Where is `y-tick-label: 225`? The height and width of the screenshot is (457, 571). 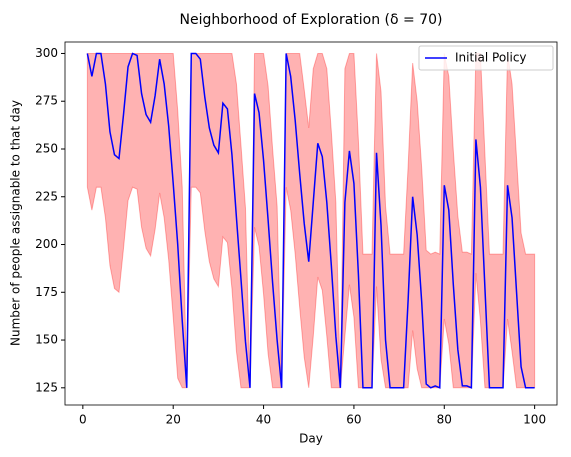 y-tick-label: 225 is located at coordinates (46, 196).